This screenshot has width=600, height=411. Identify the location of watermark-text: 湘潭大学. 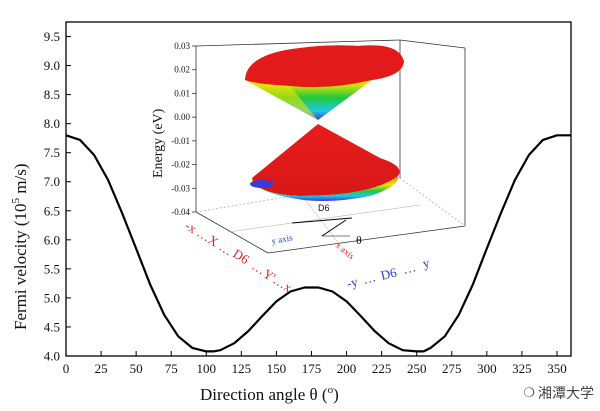
(566, 394).